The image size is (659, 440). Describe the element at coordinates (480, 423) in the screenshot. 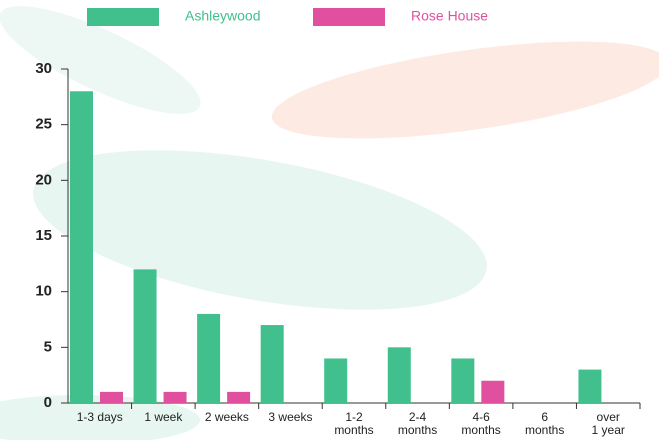

I see `x-tick-label: 4-6 months` at that location.